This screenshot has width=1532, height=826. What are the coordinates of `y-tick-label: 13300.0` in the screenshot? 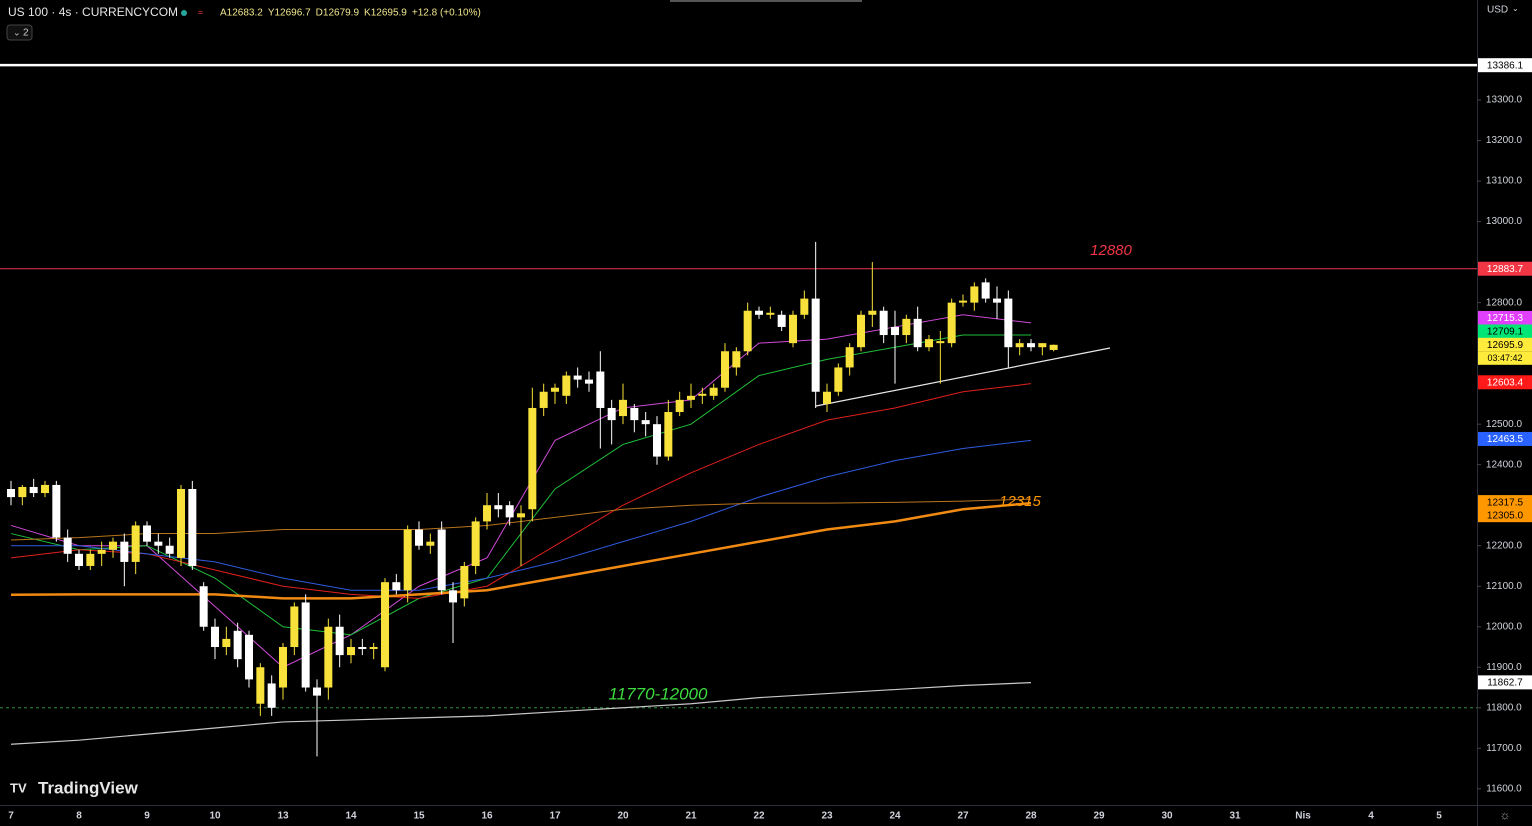 It's located at (1504, 100).